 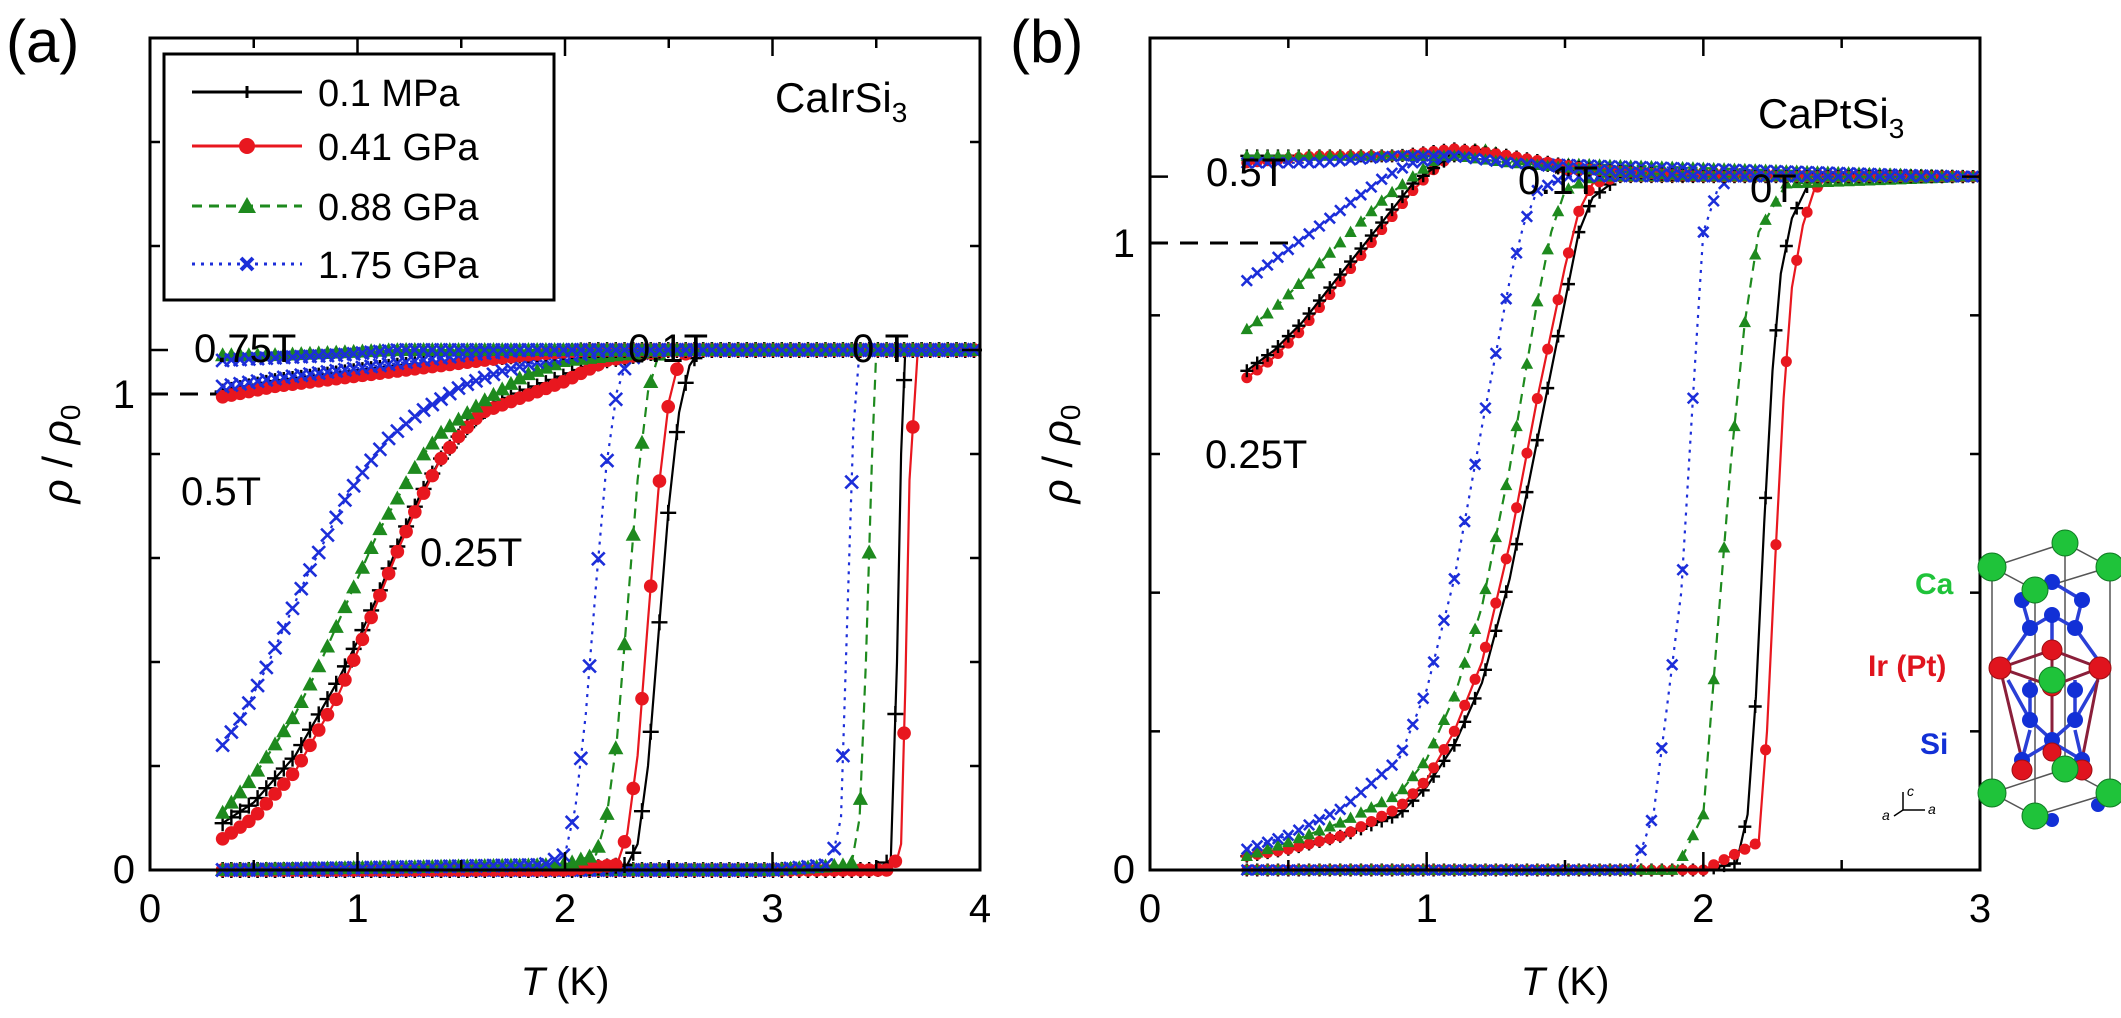 What do you see at coordinates (1714, 865) in the screenshot?
I see `data-point-b-0-41-gpa-0t` at bounding box center [1714, 865].